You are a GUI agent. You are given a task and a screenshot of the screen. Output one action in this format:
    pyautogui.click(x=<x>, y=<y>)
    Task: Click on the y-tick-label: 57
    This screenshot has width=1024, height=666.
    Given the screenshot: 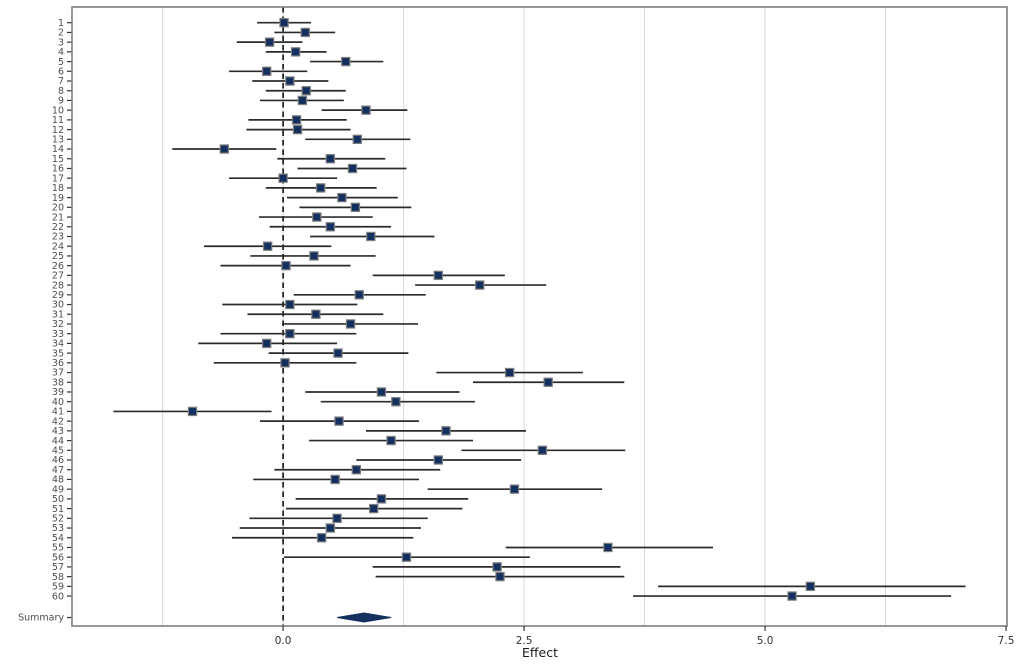 What is the action you would take?
    pyautogui.click(x=58, y=567)
    